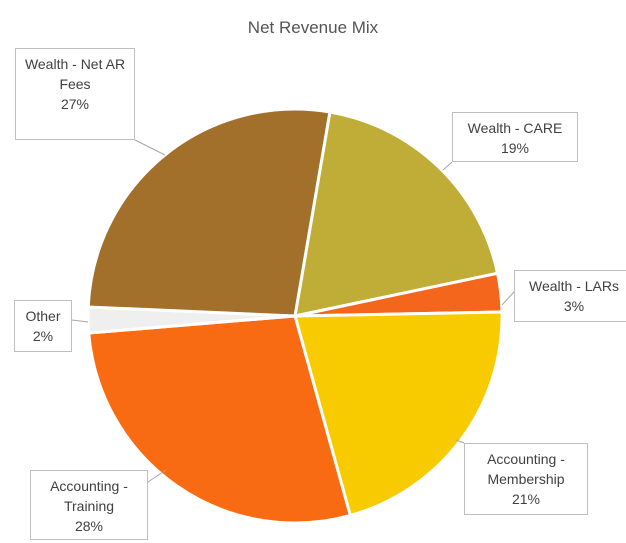 Image resolution: width=626 pixels, height=543 pixels. Describe the element at coordinates (526, 469) in the screenshot. I see `label-category: Accounting - Membership` at that location.